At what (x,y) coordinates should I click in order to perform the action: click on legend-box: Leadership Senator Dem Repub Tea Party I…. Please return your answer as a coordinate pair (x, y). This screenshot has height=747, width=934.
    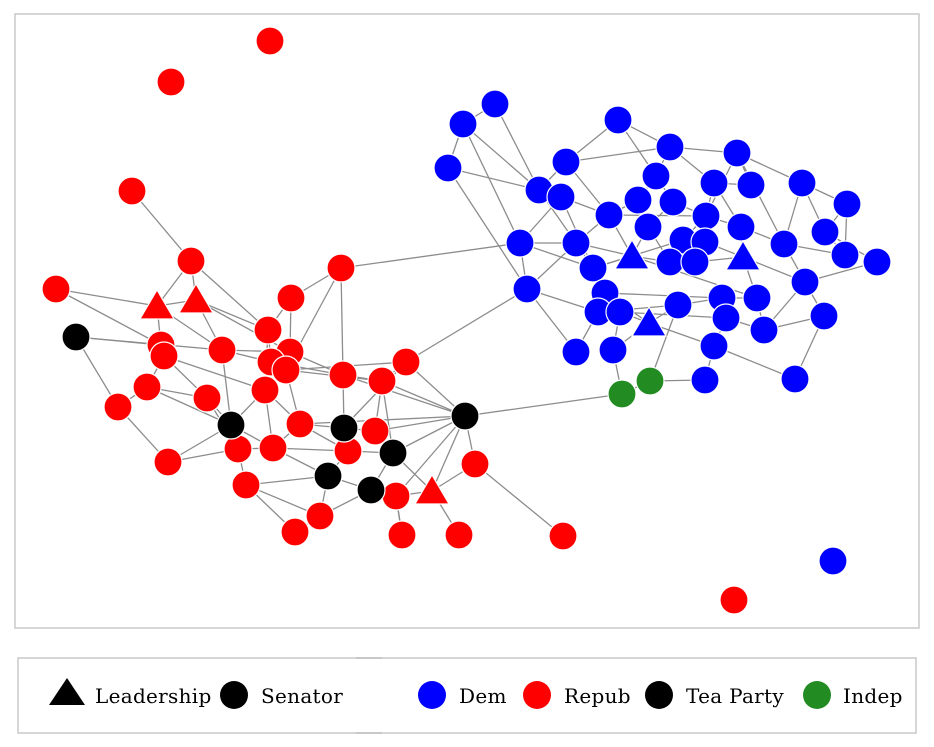
    Looking at the image, I should click on (467, 695).